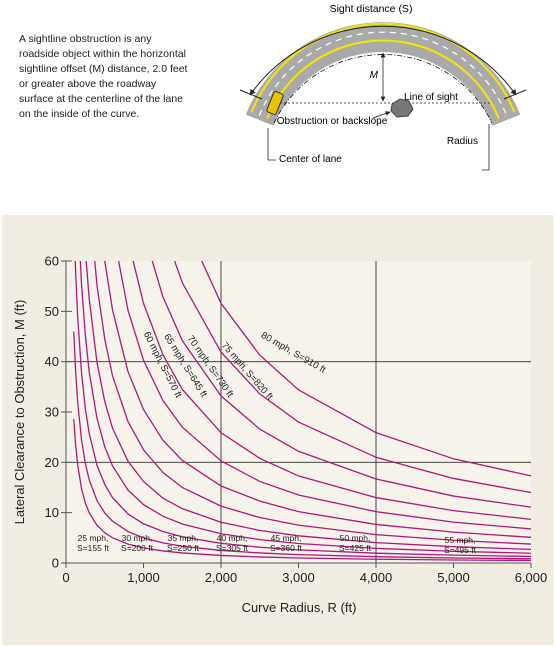 This screenshot has height=647, width=556. What do you see at coordinates (52, 412) in the screenshot?
I see `y-tick-label: 30` at bounding box center [52, 412].